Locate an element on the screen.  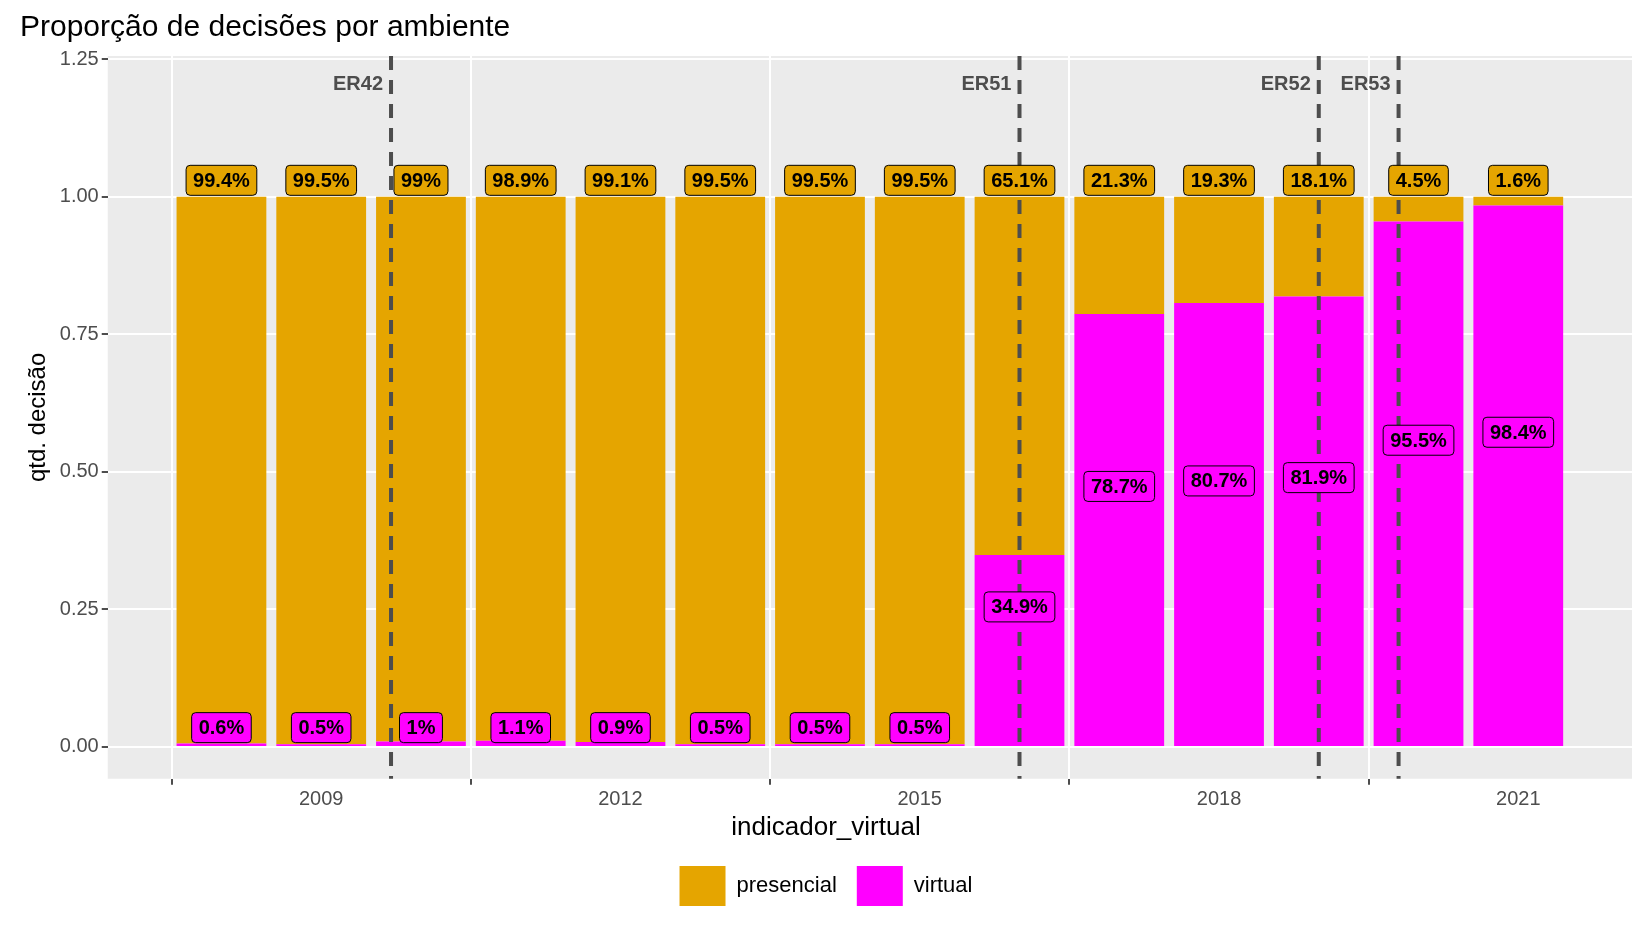
data-label: 19.3% is located at coordinates (1219, 179).